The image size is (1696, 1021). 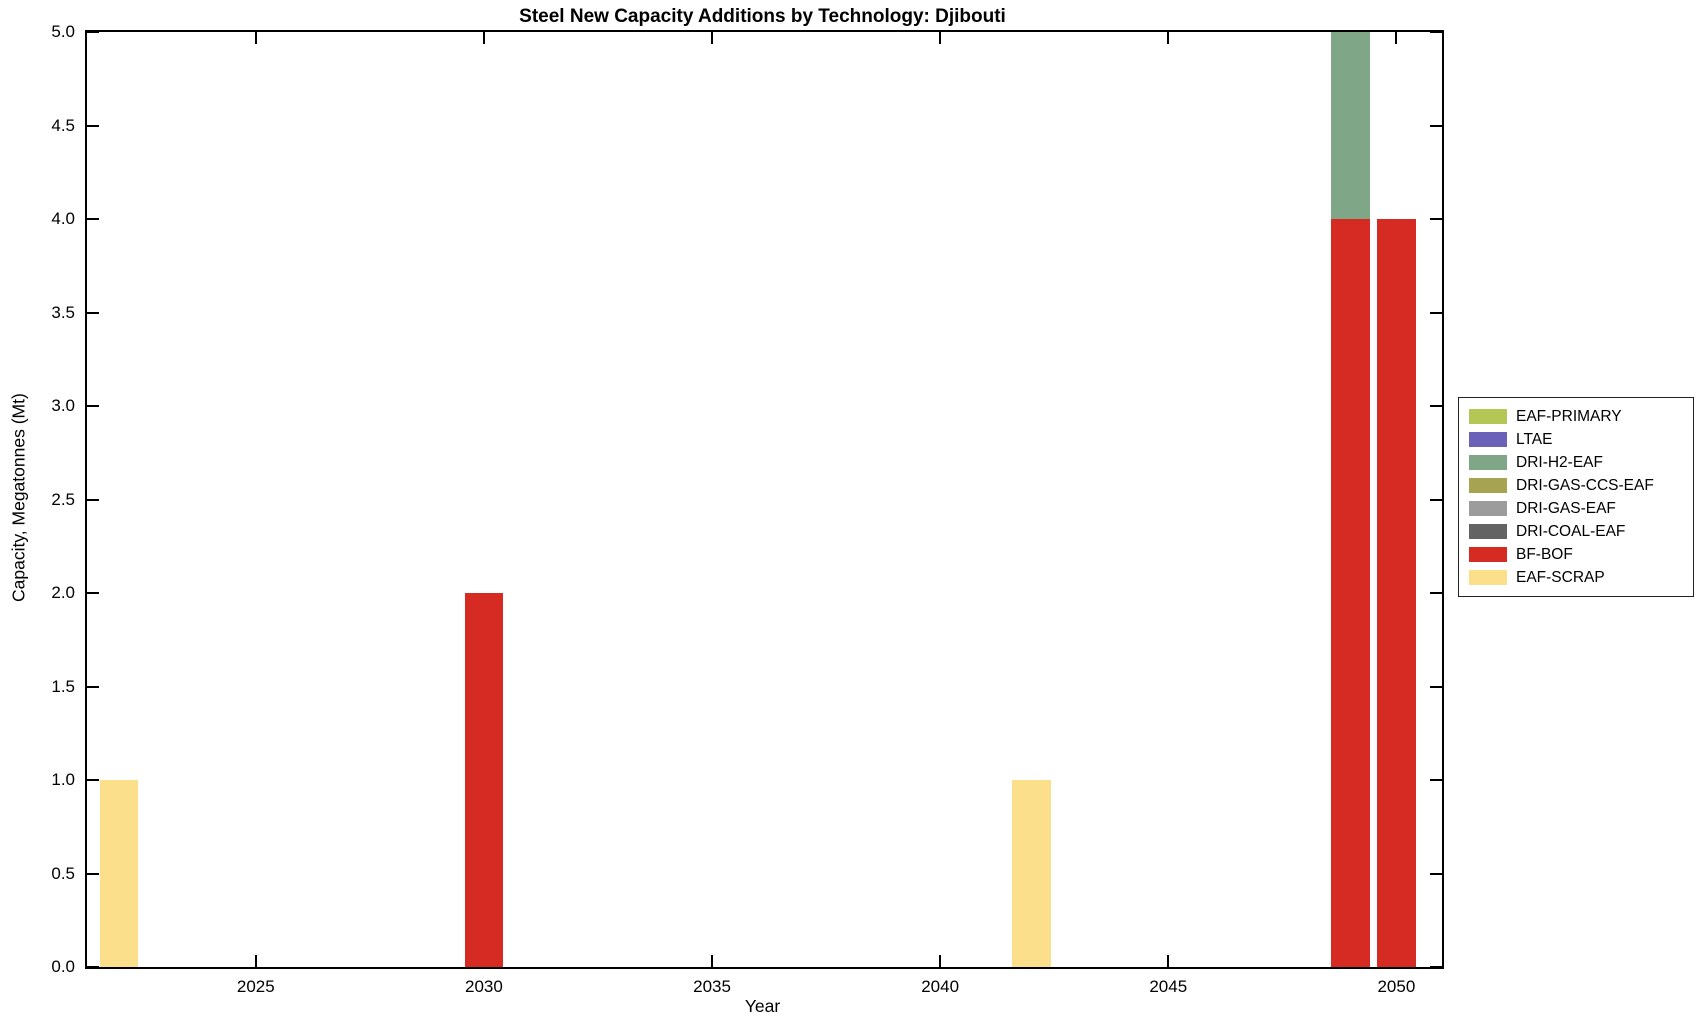 What do you see at coordinates (63, 779) in the screenshot?
I see `y-tick-label: 1.0` at bounding box center [63, 779].